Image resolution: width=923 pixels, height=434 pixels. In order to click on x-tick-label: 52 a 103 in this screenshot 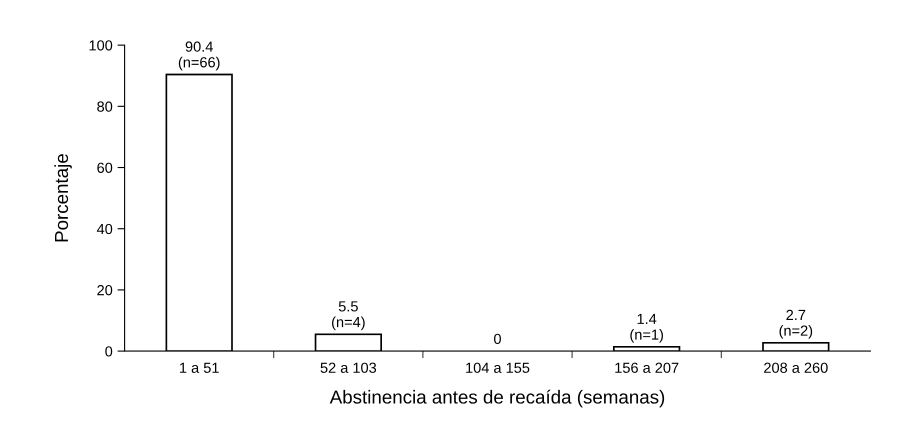, I will do `click(348, 367)`.